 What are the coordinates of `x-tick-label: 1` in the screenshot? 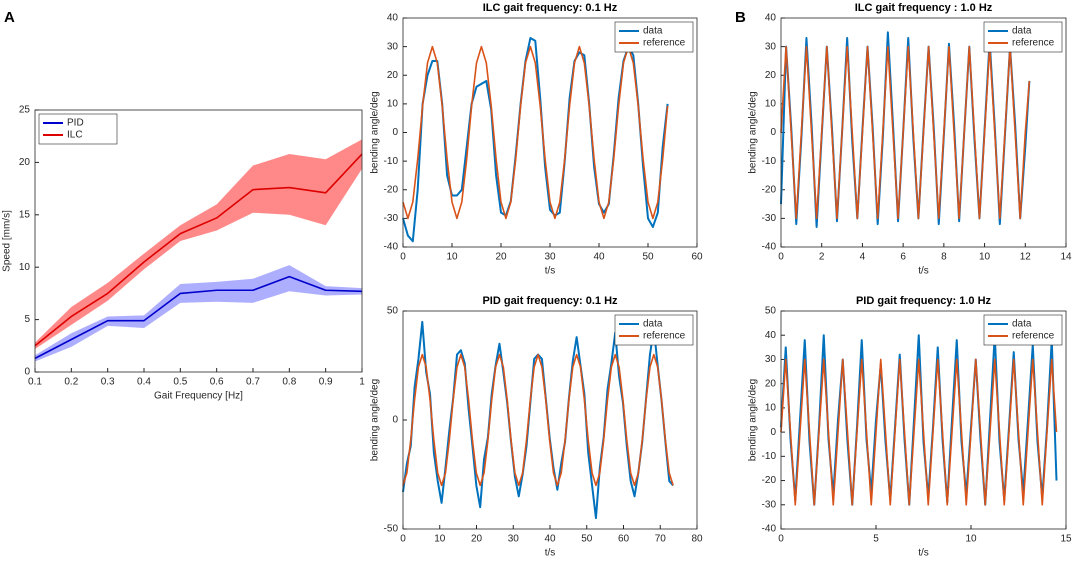 It's located at (362, 382).